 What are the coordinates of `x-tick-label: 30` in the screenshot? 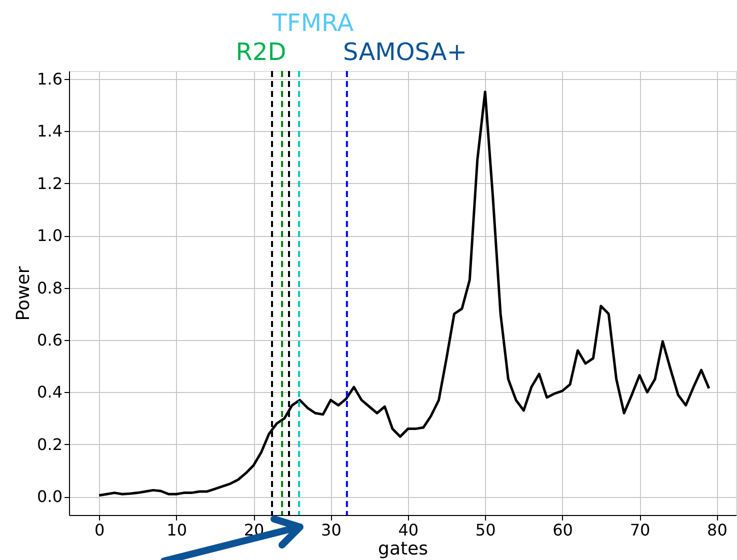 It's located at (331, 530).